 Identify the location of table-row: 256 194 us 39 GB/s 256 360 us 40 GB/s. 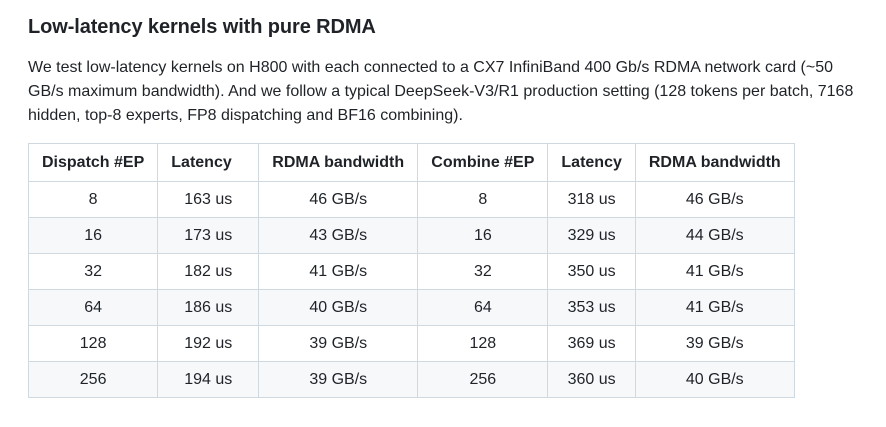
(411, 379).